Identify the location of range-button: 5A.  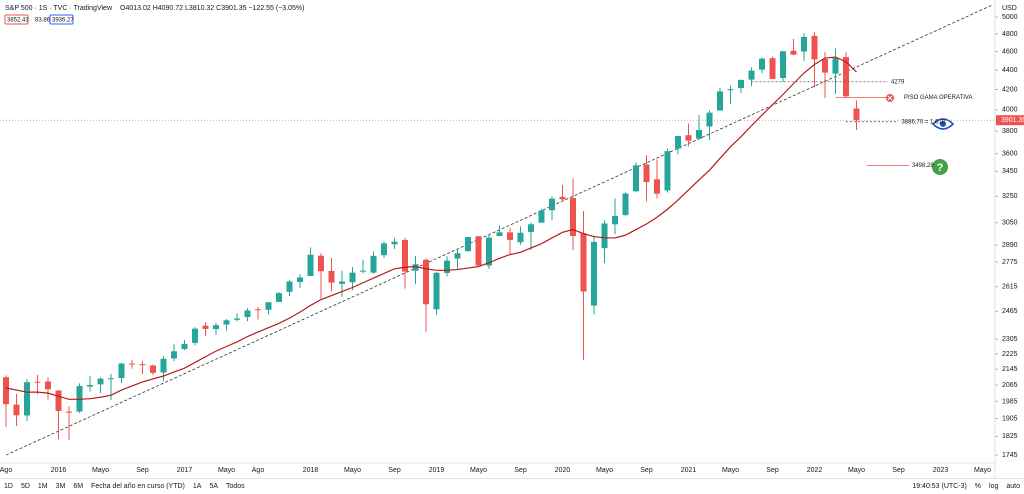
(213, 486).